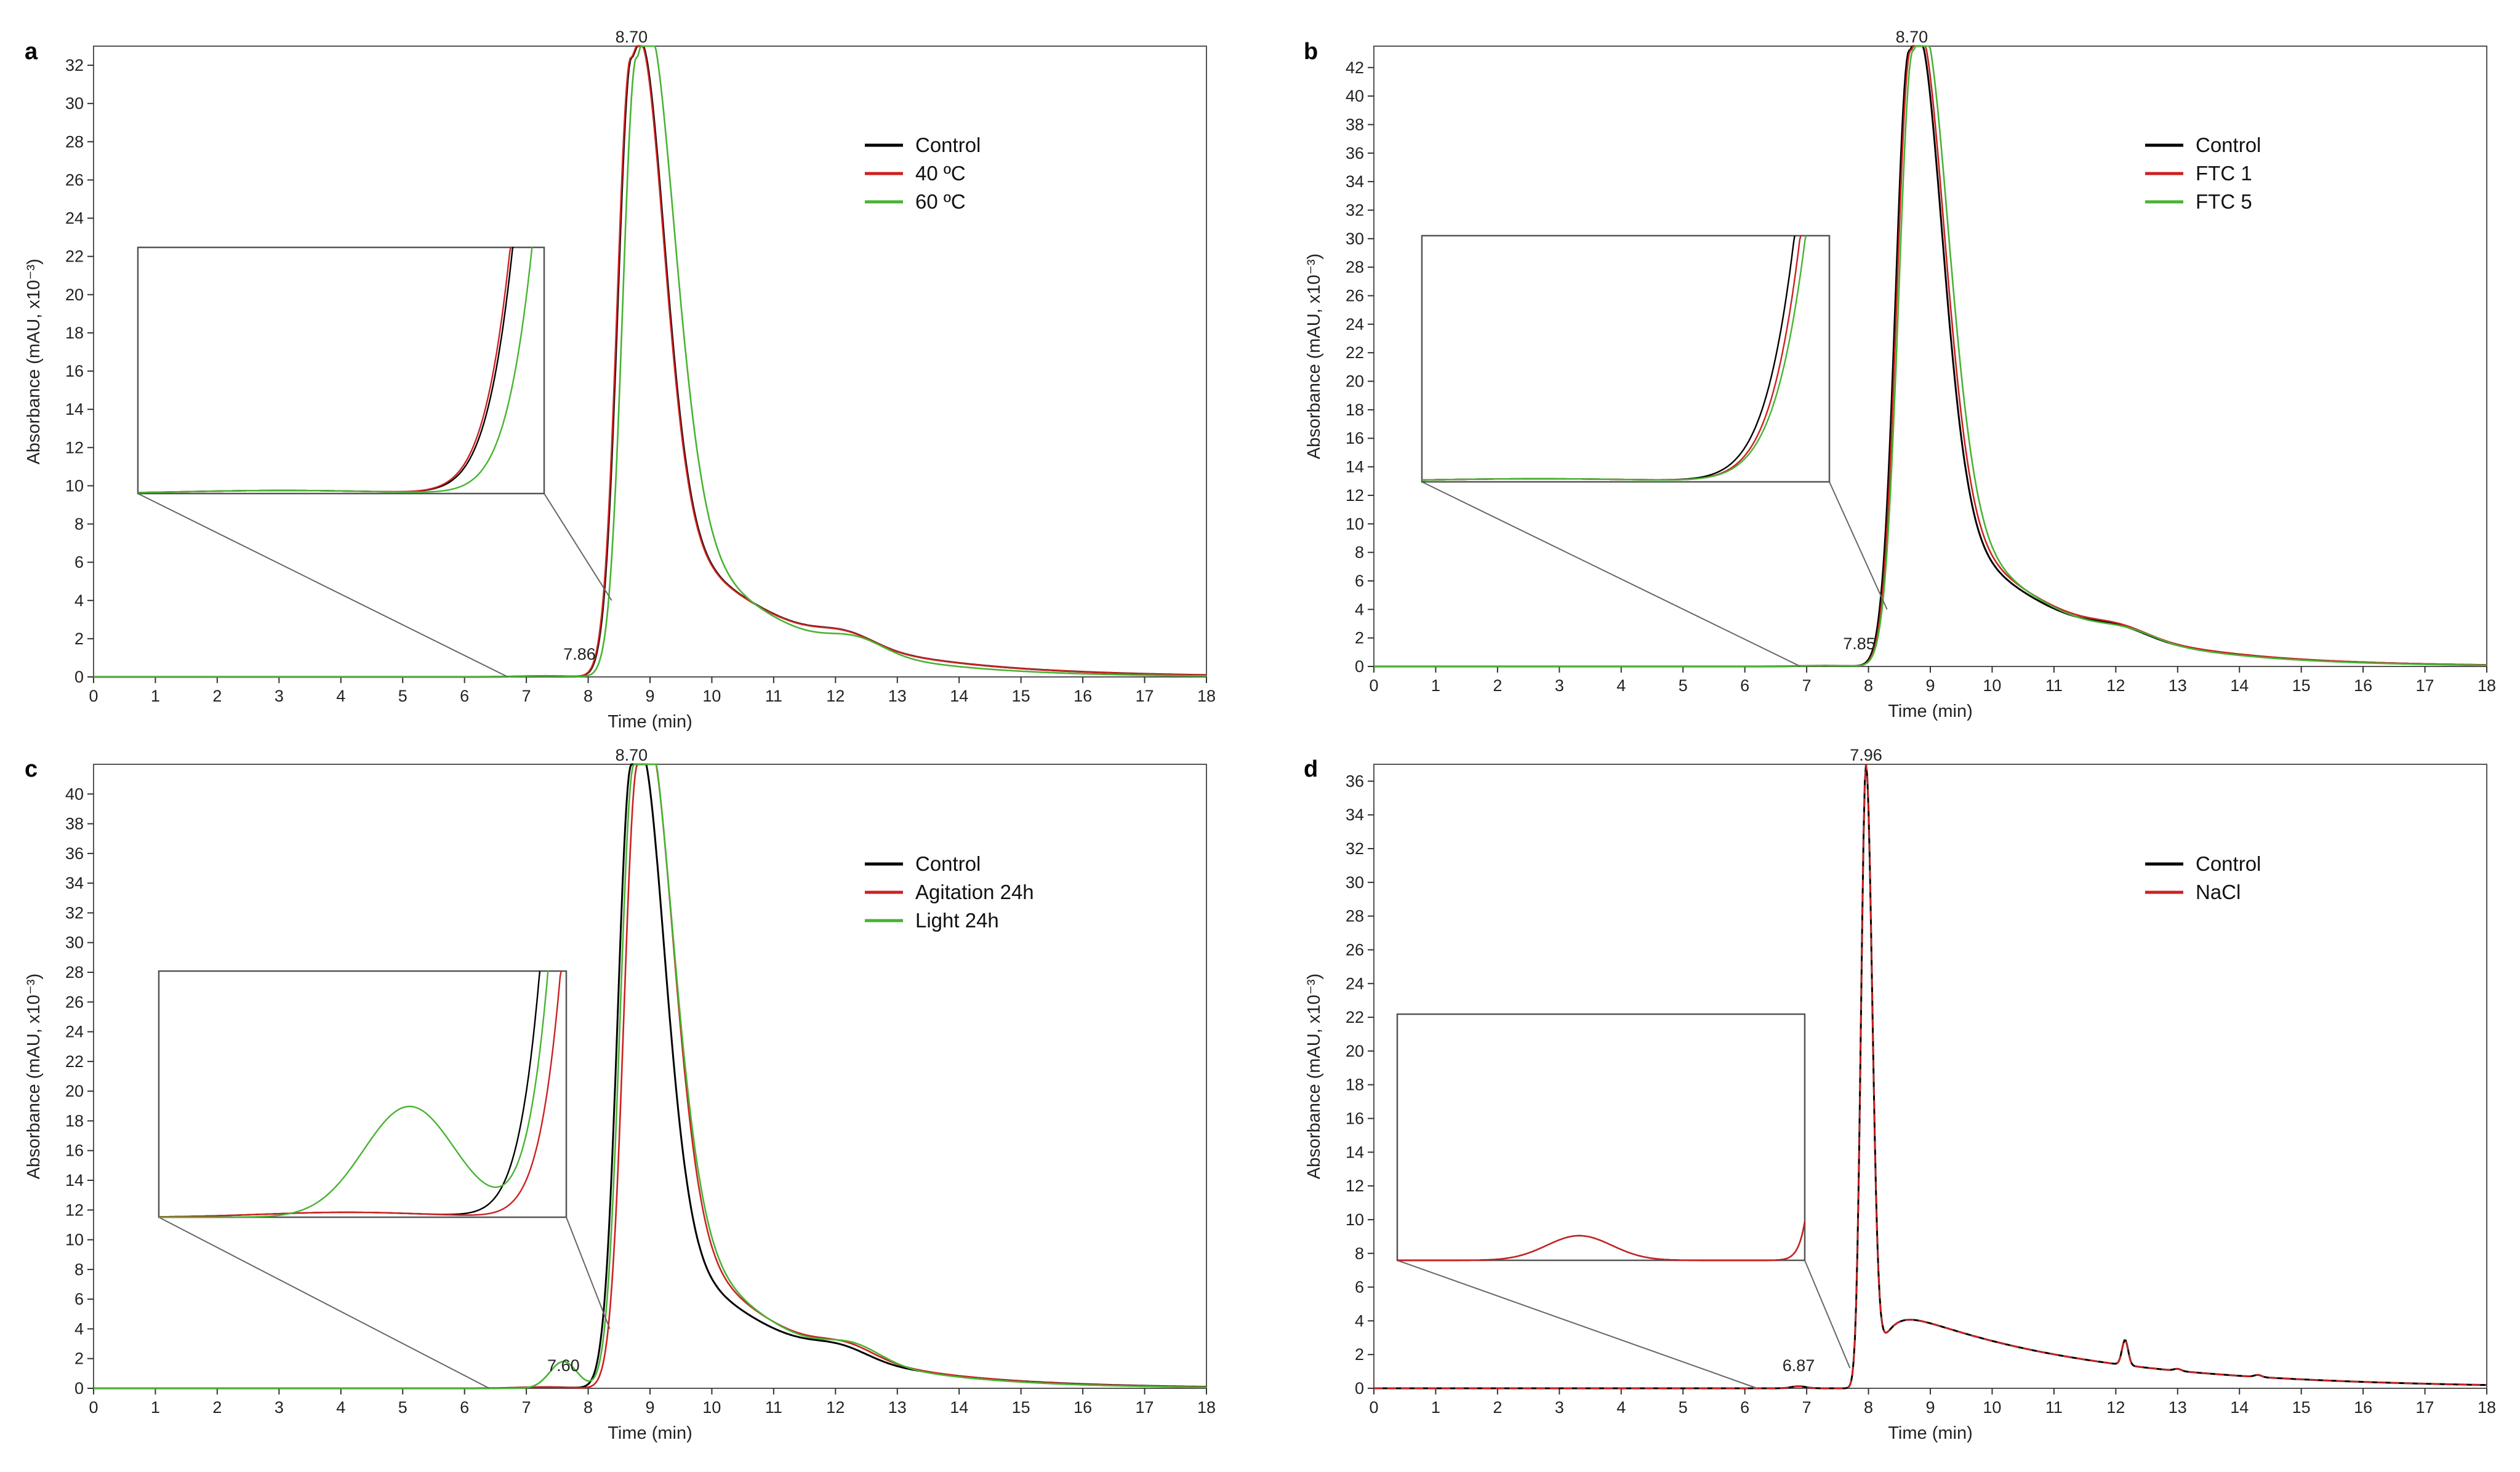 The height and width of the screenshot is (1472, 2520). What do you see at coordinates (1355, 210) in the screenshot?
I see `y-tick-label: 32` at bounding box center [1355, 210].